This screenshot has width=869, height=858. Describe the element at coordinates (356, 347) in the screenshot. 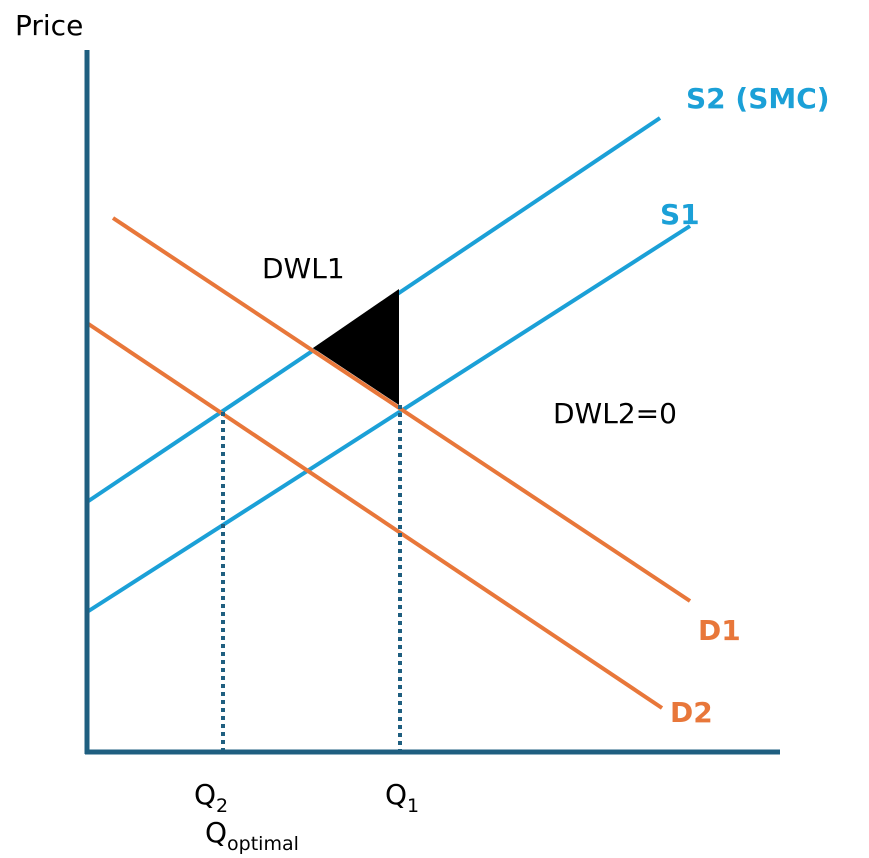

I see `dwl-triangle` at that location.